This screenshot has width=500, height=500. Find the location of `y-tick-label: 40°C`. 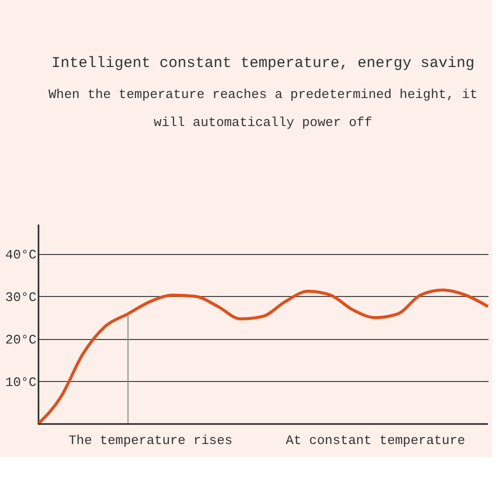

y-tick-label: 40°C is located at coordinates (21, 254).